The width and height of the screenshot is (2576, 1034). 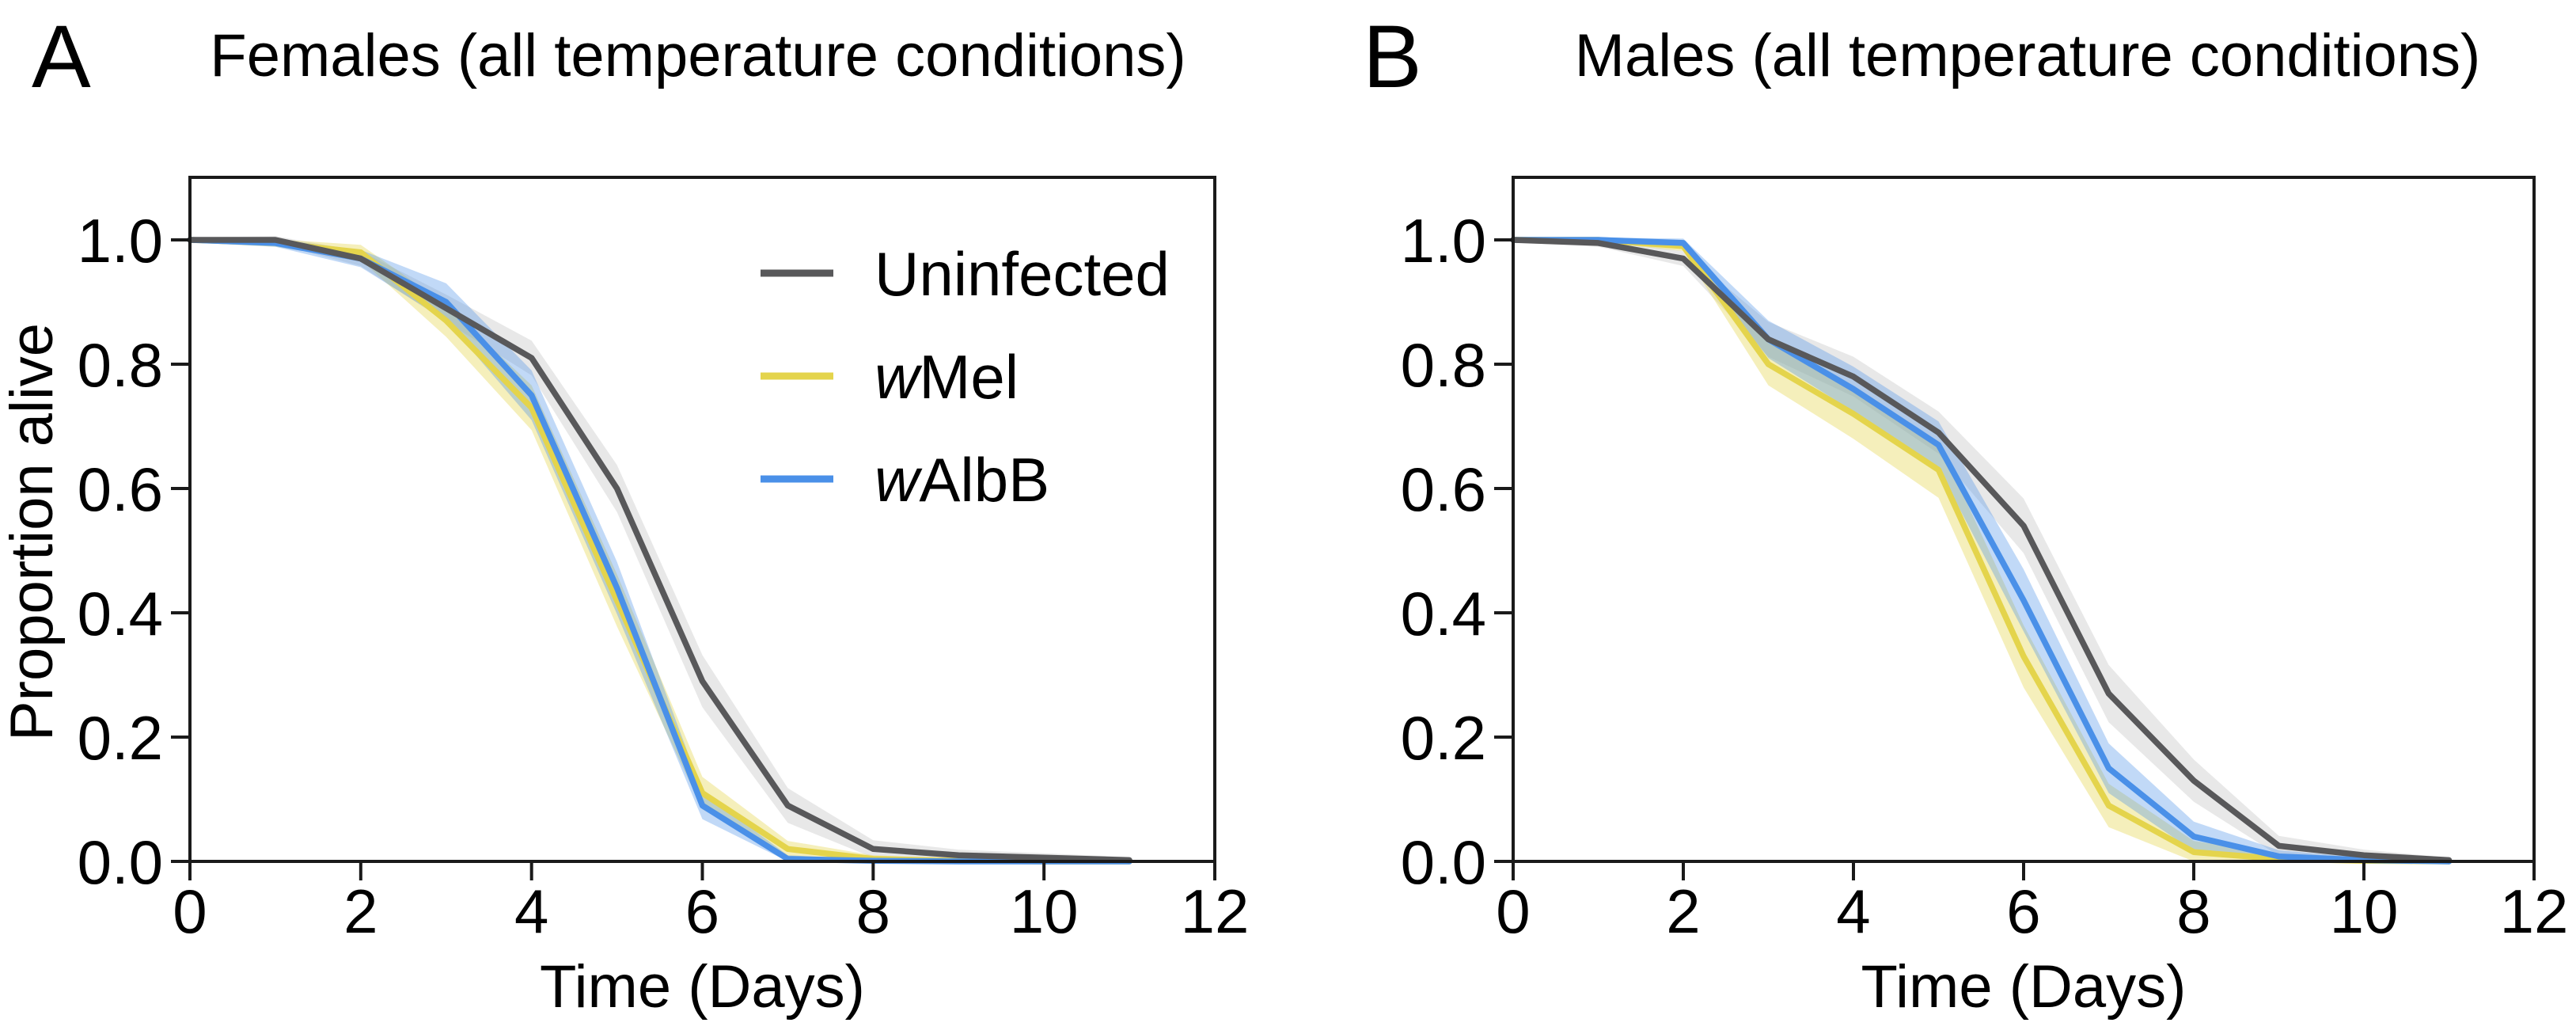 I want to click on panel-a-x-tick-label: 6, so click(x=702, y=911).